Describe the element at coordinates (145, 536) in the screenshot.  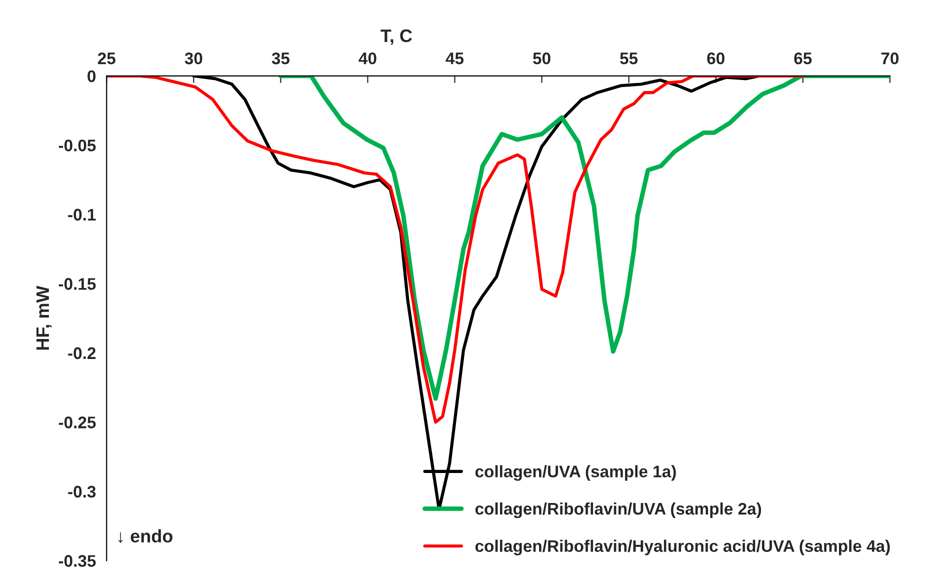
I see `annotation: ↓ endo` at that location.